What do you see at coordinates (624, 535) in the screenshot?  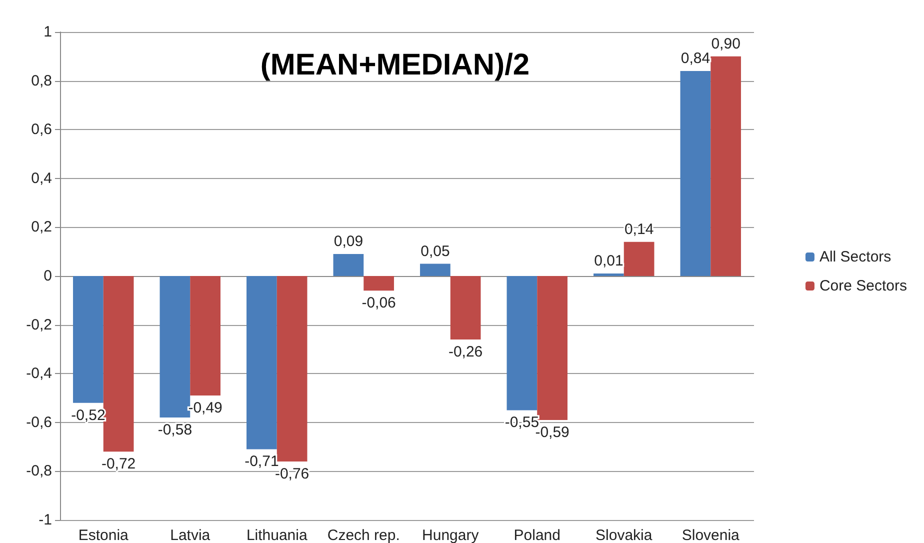 I see `x-tick-label: Slovakia` at bounding box center [624, 535].